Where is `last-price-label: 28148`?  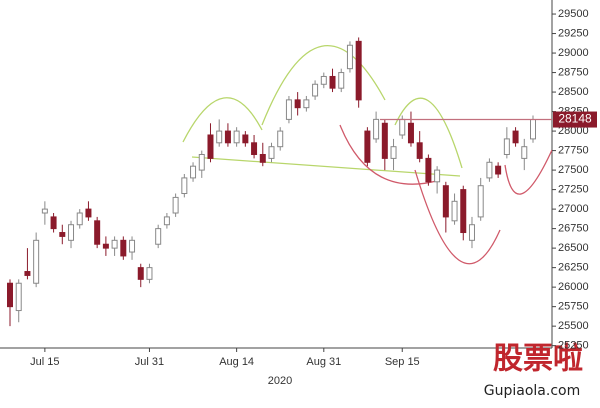 last-price-label: 28148 is located at coordinates (575, 119).